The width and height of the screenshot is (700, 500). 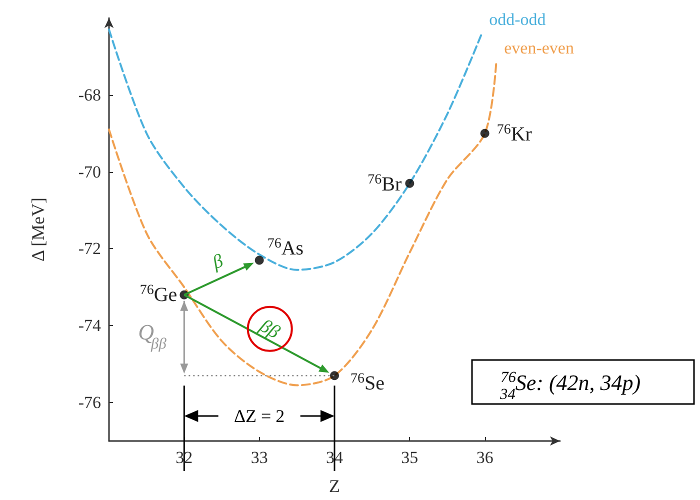 What do you see at coordinates (485, 457) in the screenshot?
I see `x-tick-label: 36` at bounding box center [485, 457].